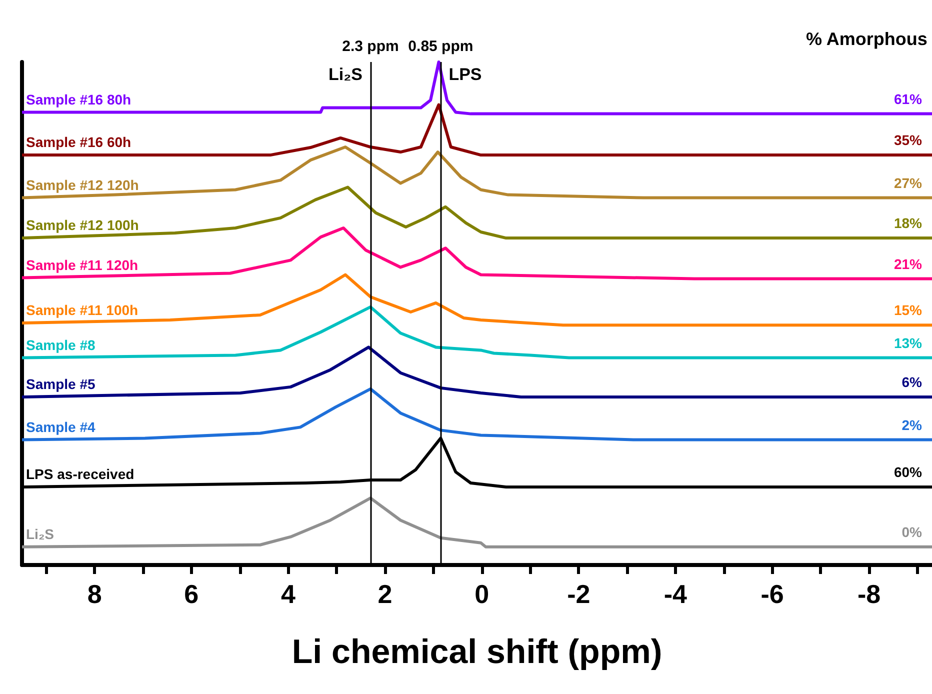  What do you see at coordinates (441, 46) in the screenshot?
I see `ref-line-label: 0.85 ppm` at bounding box center [441, 46].